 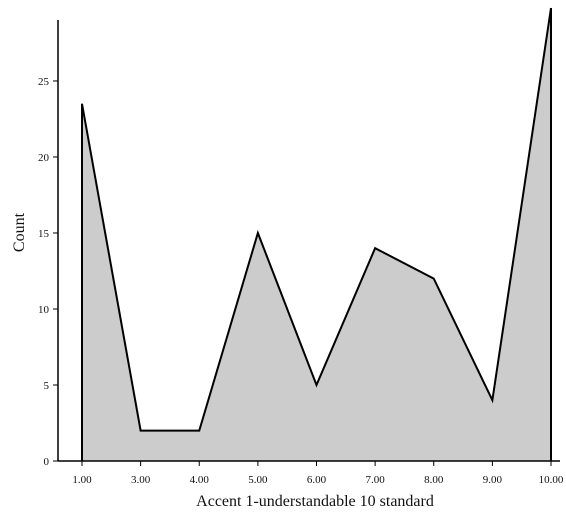 What do you see at coordinates (315, 501) in the screenshot?
I see `x-axis-title: Accent 1-understandable 10 standard` at bounding box center [315, 501].